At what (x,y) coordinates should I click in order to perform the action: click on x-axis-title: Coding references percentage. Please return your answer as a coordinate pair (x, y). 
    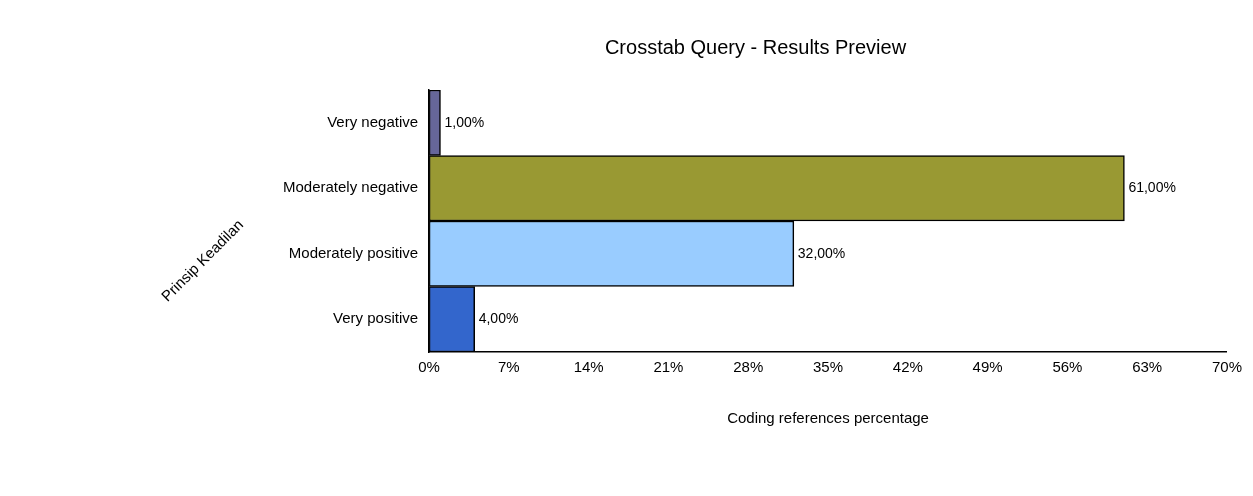
    Looking at the image, I should click on (828, 418).